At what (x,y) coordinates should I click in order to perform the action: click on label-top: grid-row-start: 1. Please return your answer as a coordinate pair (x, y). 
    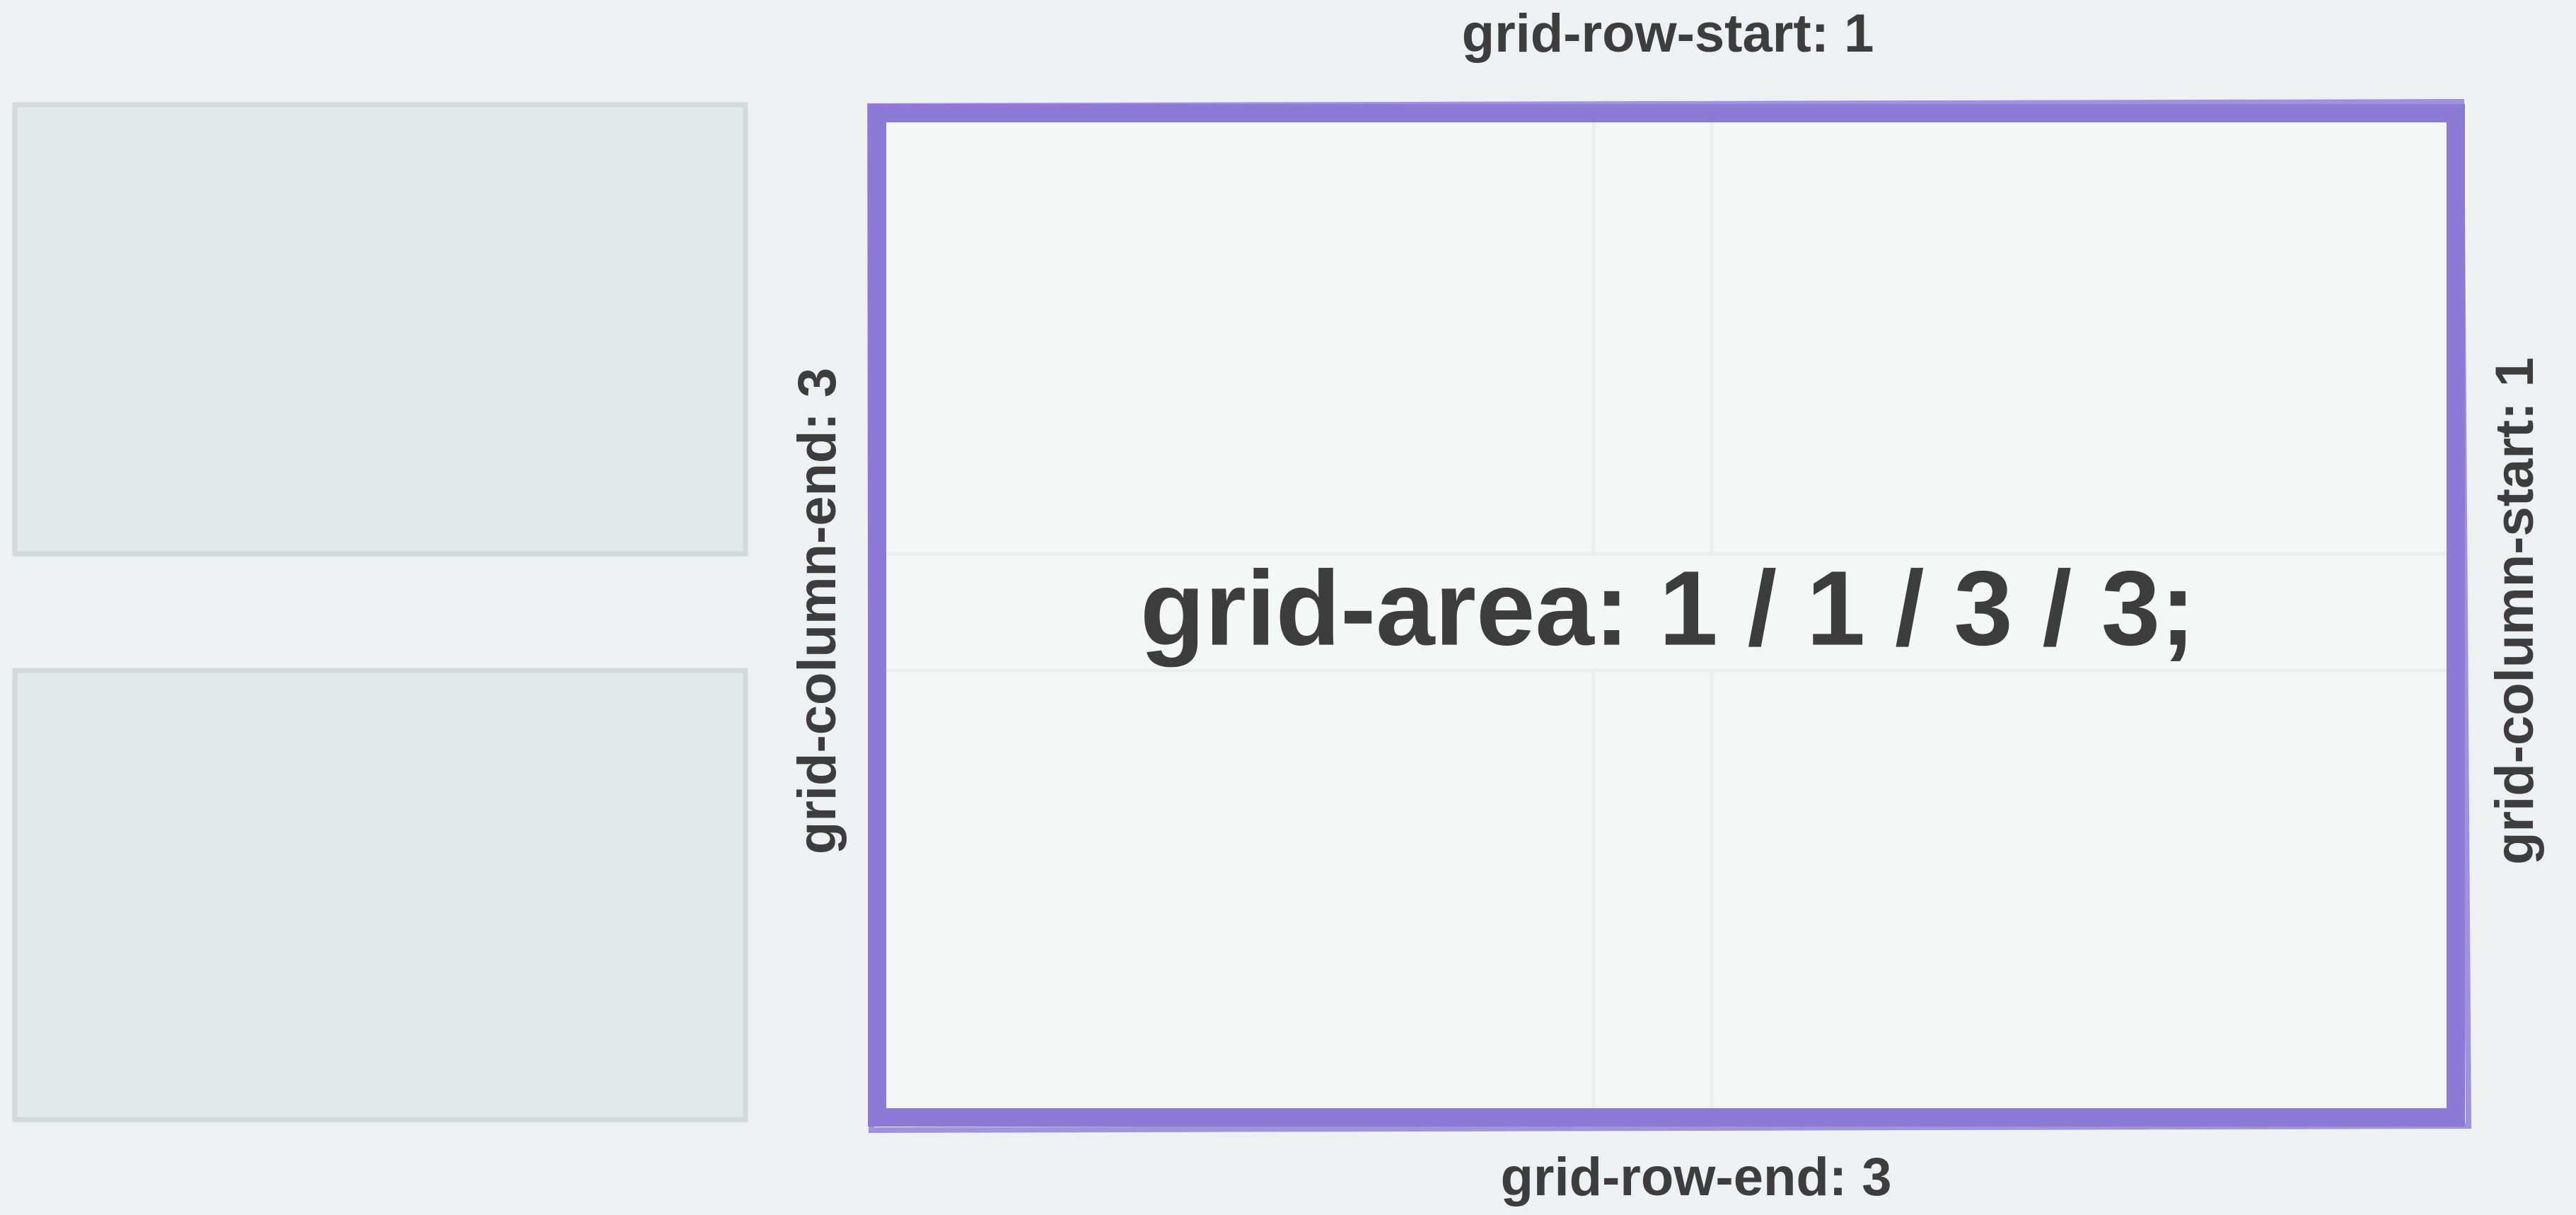
    Looking at the image, I should click on (1668, 34).